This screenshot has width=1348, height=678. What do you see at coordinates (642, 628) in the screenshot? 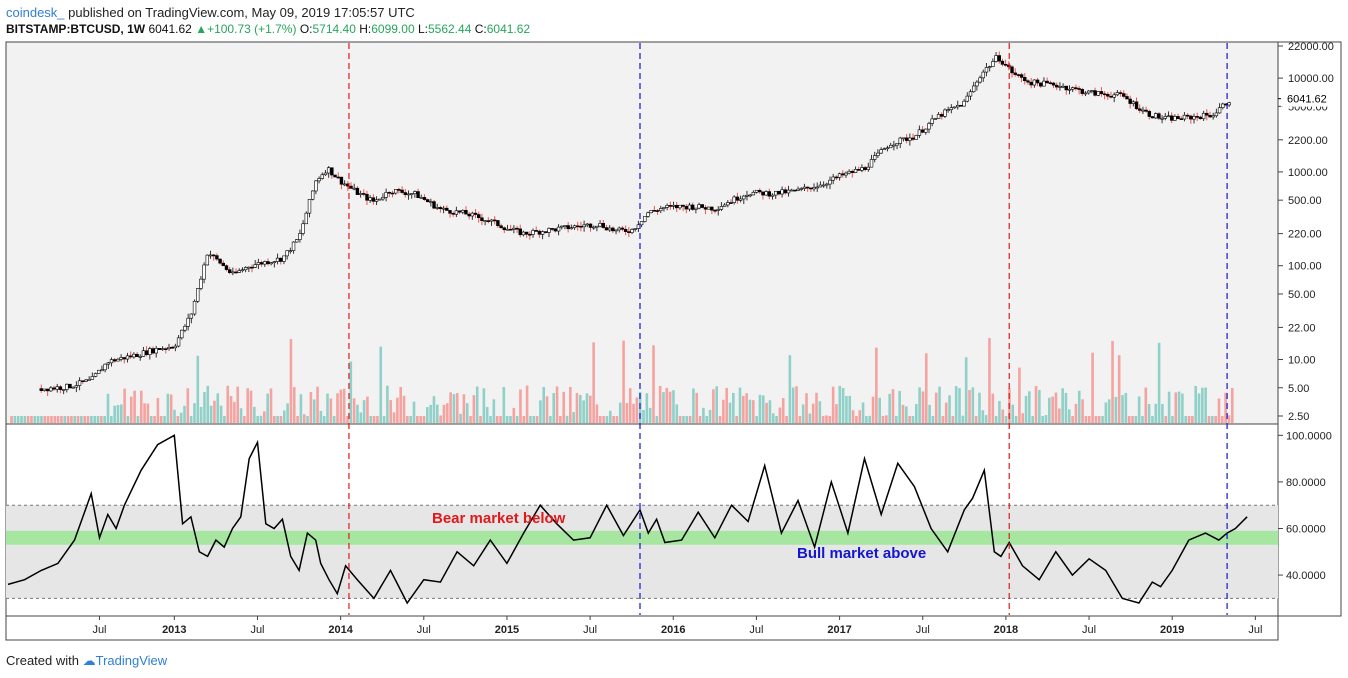
I see `time-axis` at bounding box center [642, 628].